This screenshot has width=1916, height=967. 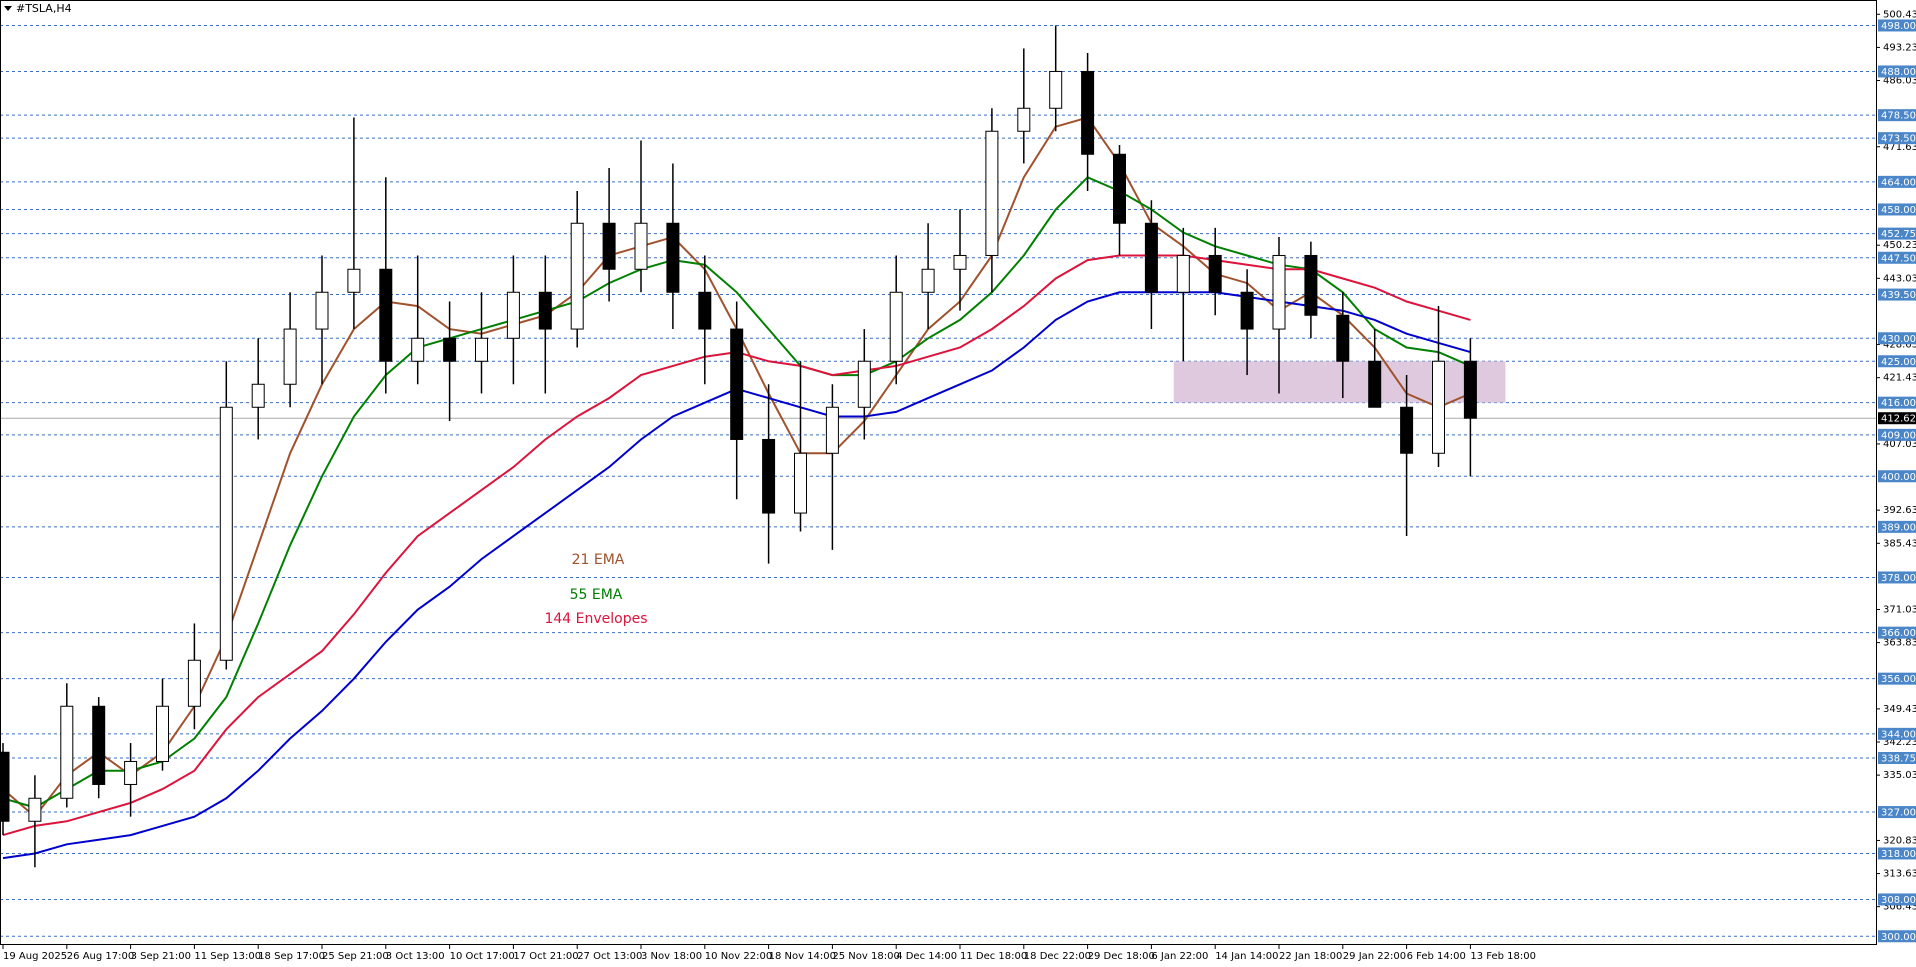 What do you see at coordinates (609, 956) in the screenshot?
I see `x-tick-label: 27 Oct 13:00` at bounding box center [609, 956].